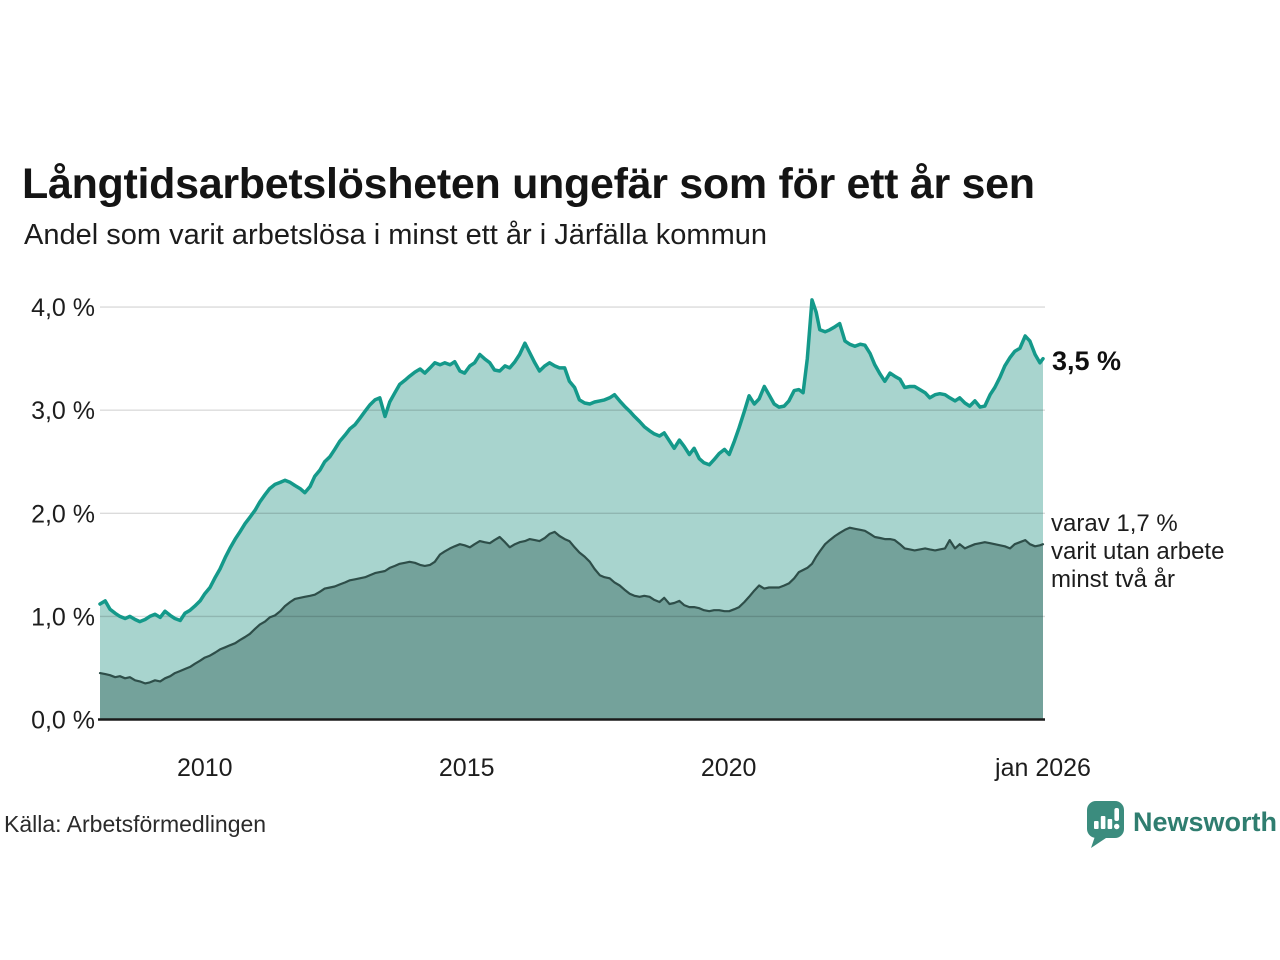  Describe the element at coordinates (135, 824) in the screenshot. I see `source-attribution: Källa: Arbetsförmedlingen` at that location.